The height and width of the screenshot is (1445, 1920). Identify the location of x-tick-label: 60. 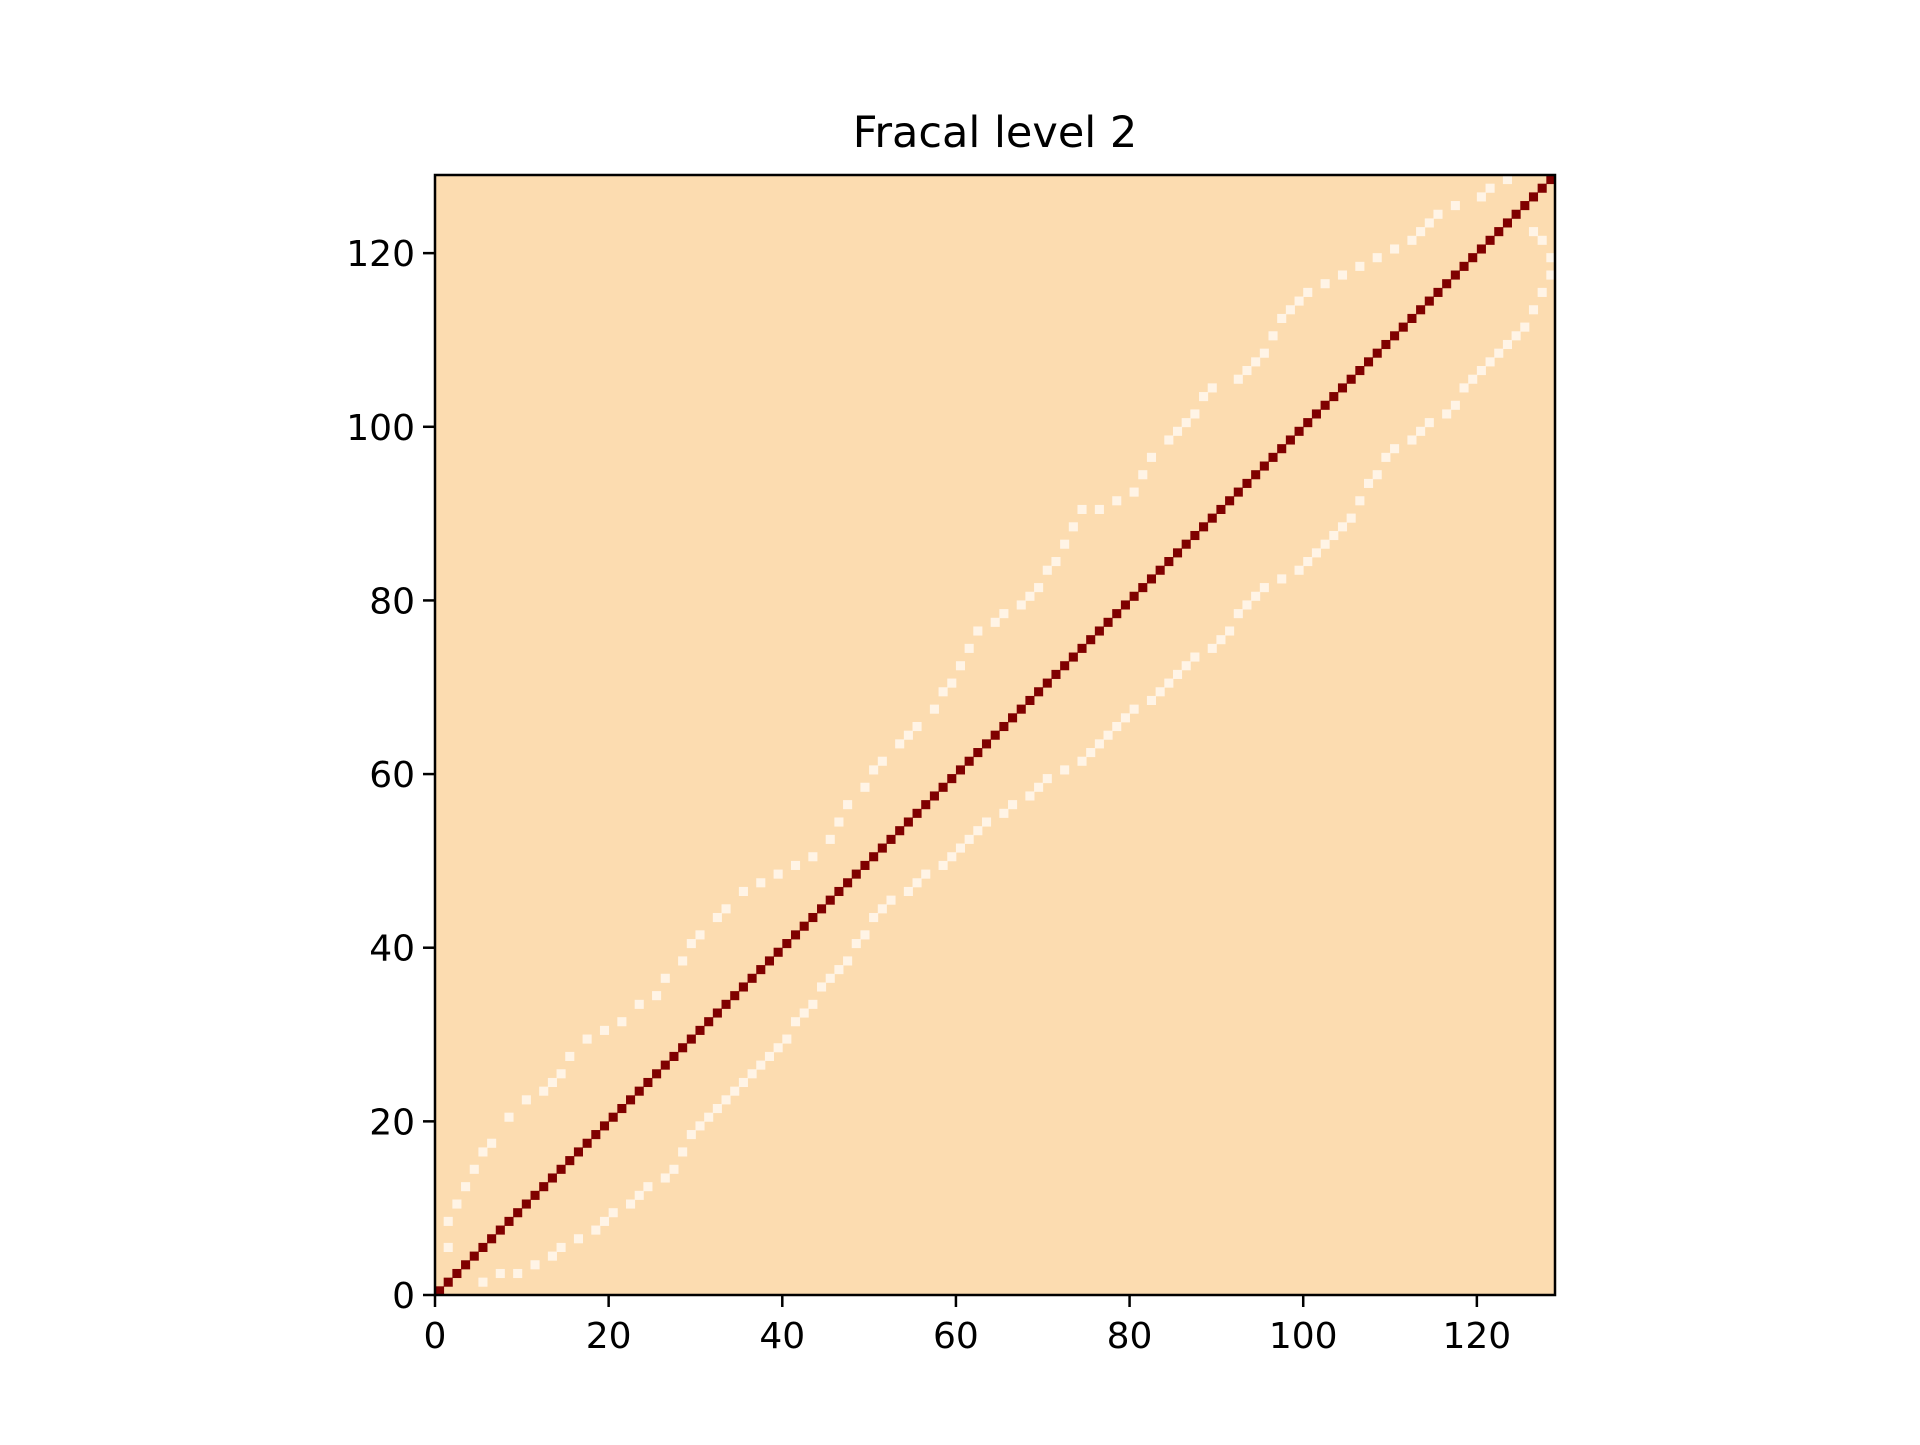
(956, 1336).